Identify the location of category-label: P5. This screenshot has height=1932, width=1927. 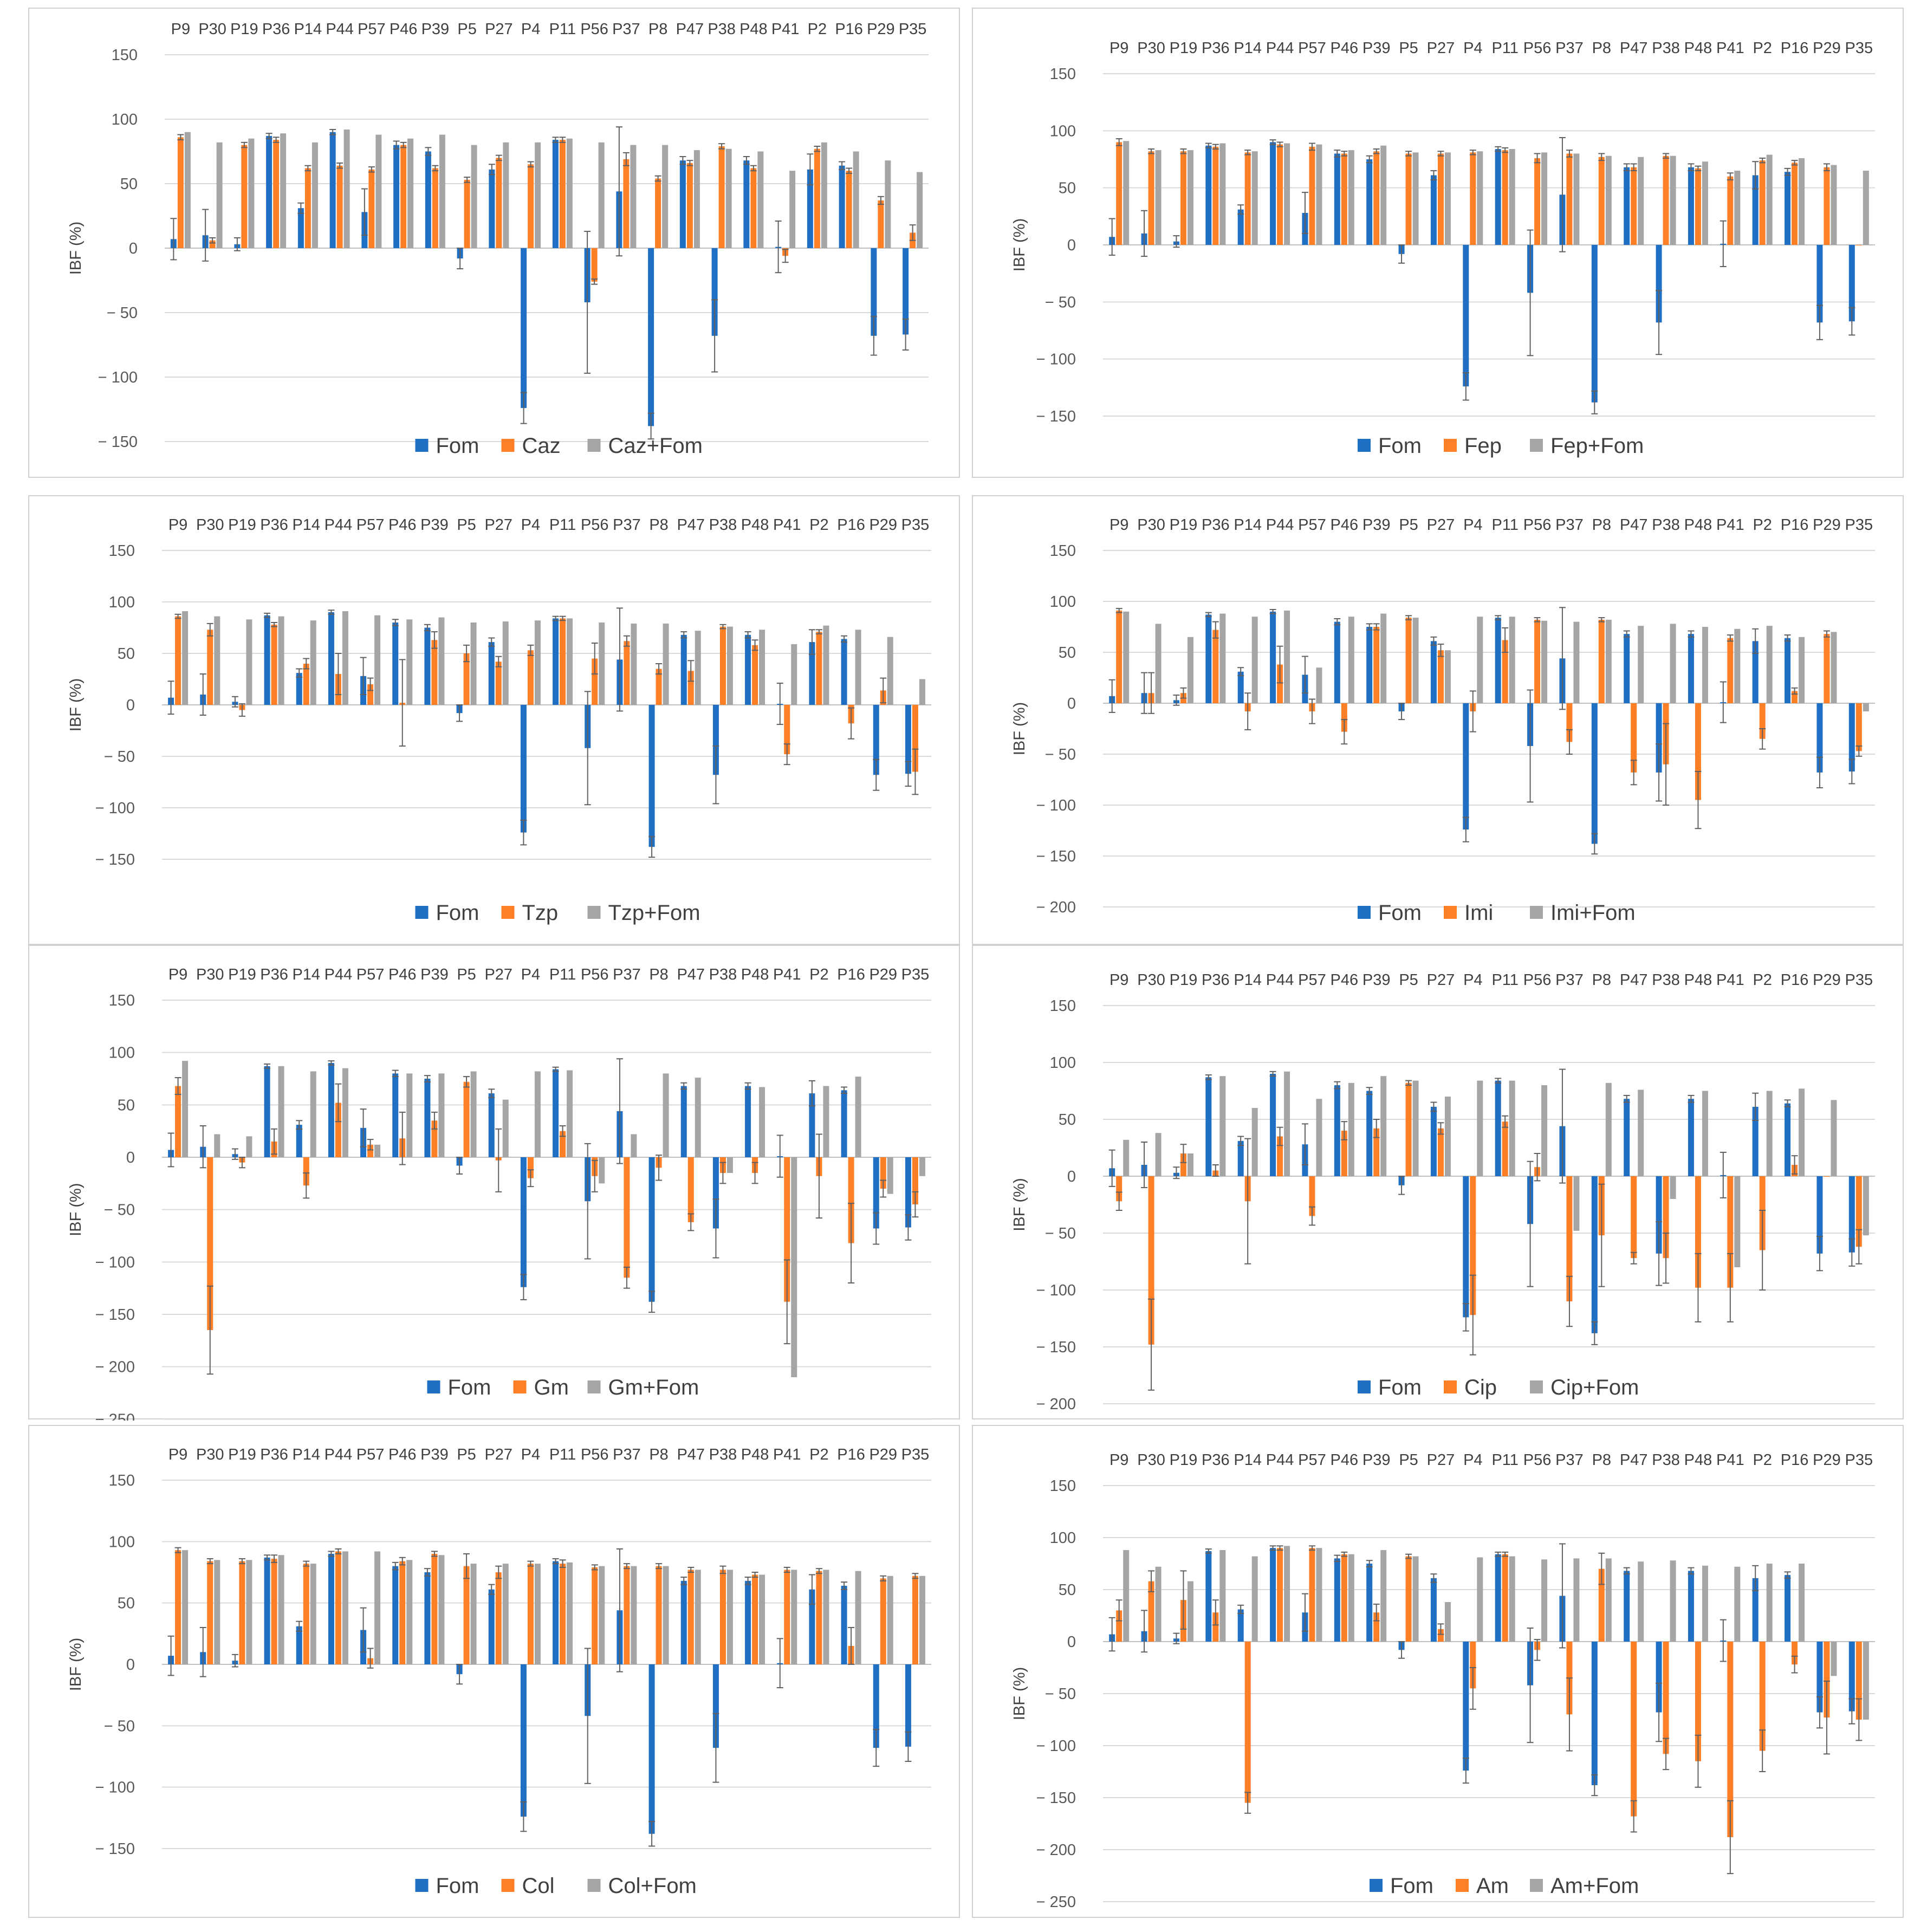
(1409, 1460).